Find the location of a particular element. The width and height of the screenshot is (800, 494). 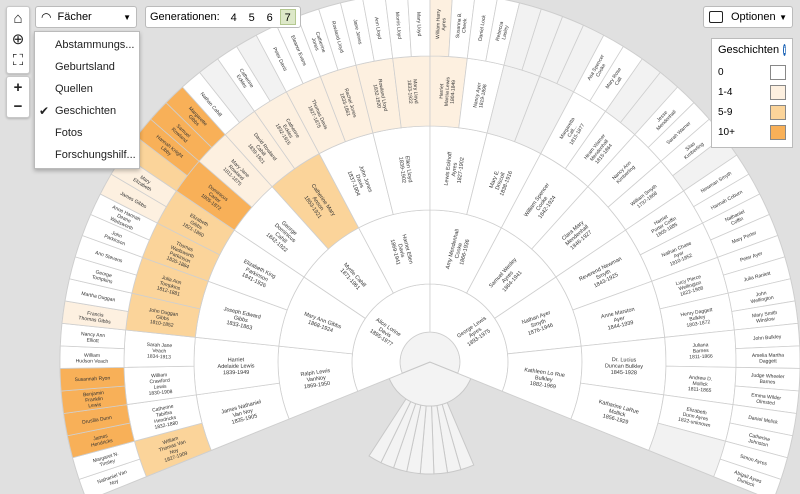

legend-label: 1-4 is located at coordinates (725, 92).